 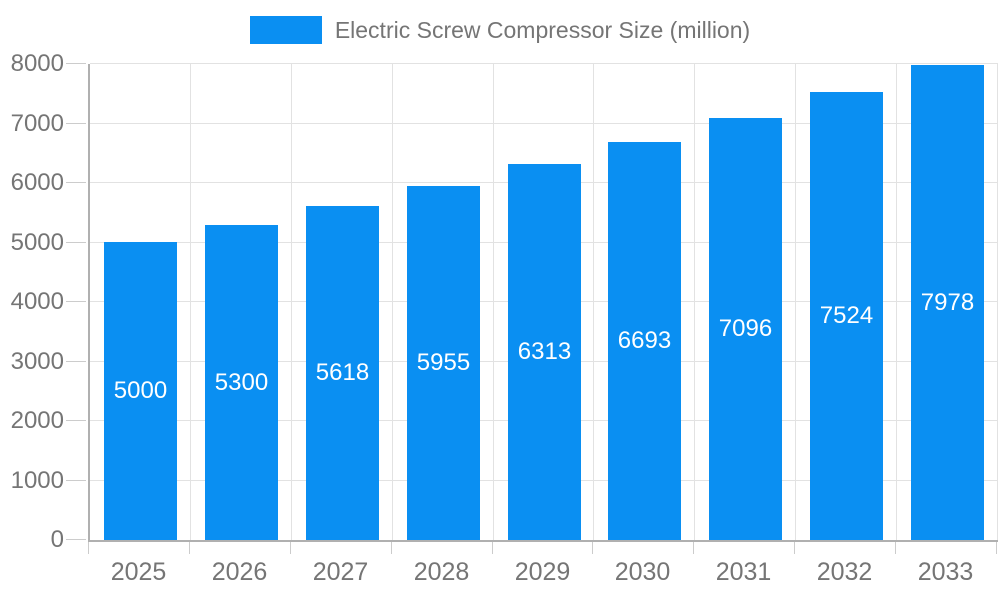 I want to click on bar: 7096, so click(x=745, y=329).